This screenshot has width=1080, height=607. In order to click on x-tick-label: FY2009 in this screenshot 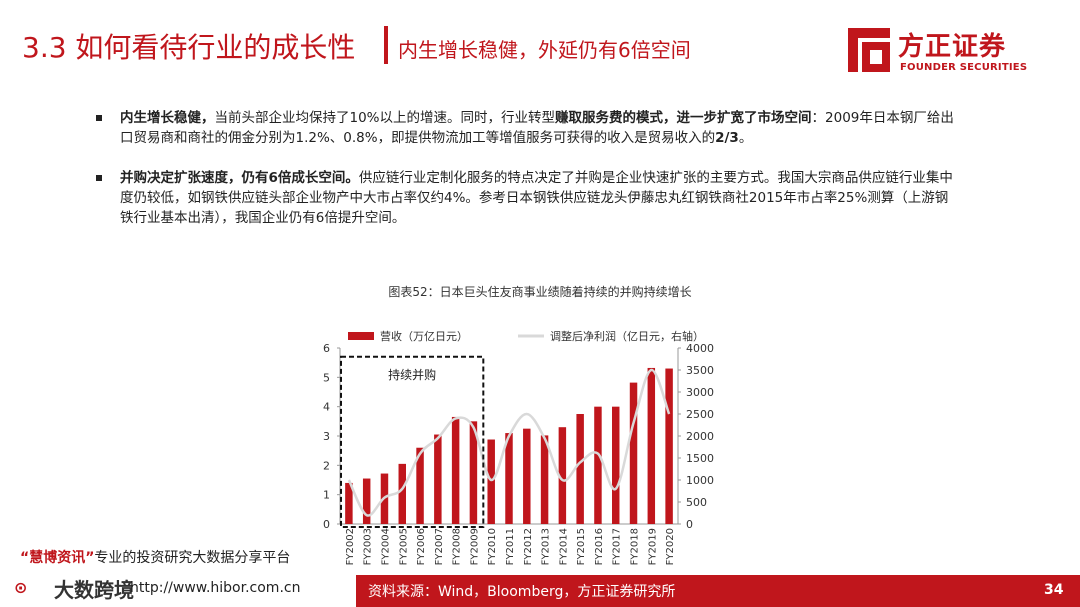, I will do `click(474, 546)`.